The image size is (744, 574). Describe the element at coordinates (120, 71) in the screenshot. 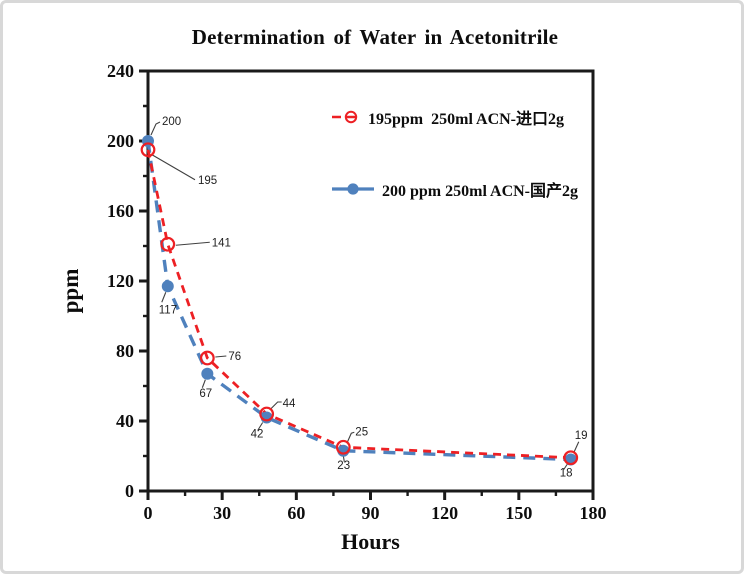

I see `y-tick-label: 240` at that location.